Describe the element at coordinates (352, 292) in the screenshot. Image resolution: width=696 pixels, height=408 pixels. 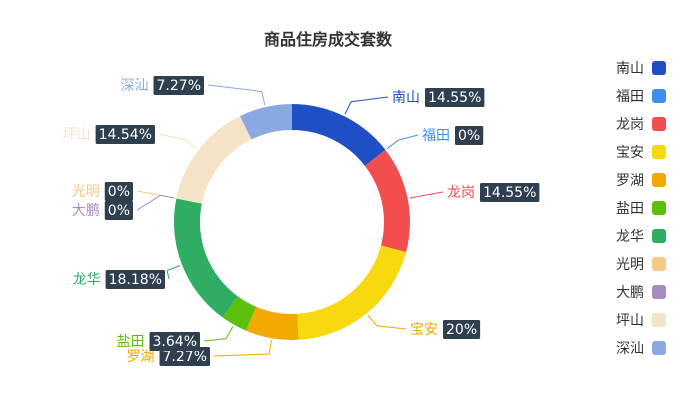
I see `slice-宝安` at that location.